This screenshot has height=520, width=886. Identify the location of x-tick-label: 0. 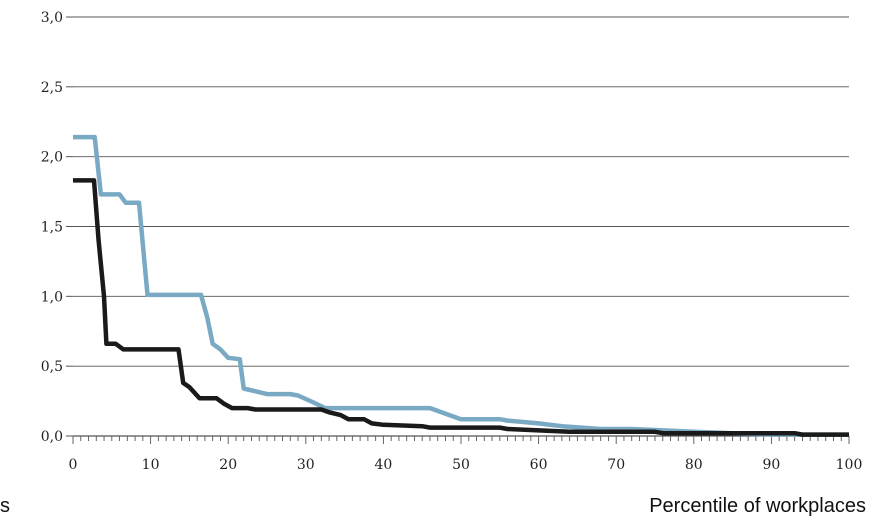
(73, 465).